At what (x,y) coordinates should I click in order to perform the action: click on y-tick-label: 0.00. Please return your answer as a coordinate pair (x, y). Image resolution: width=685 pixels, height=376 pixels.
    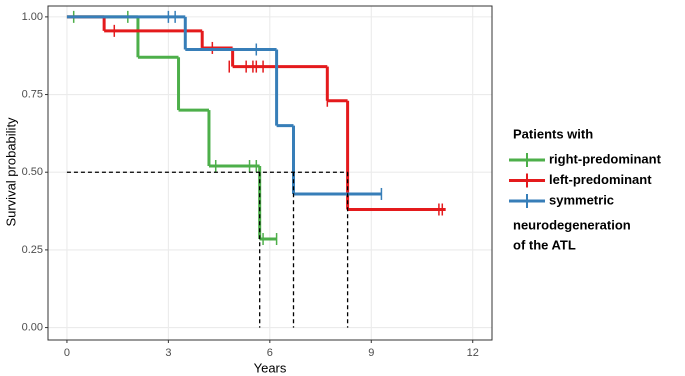
    Looking at the image, I should click on (32, 327).